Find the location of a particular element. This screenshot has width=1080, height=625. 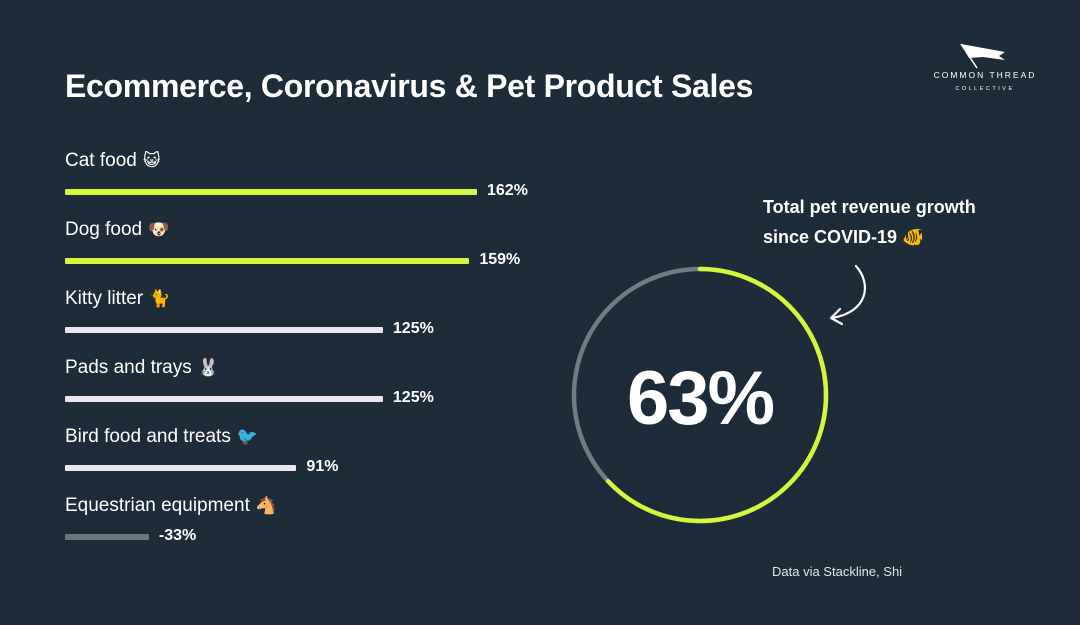

bar-label: Kitty litter 🐈 is located at coordinates (117, 299).